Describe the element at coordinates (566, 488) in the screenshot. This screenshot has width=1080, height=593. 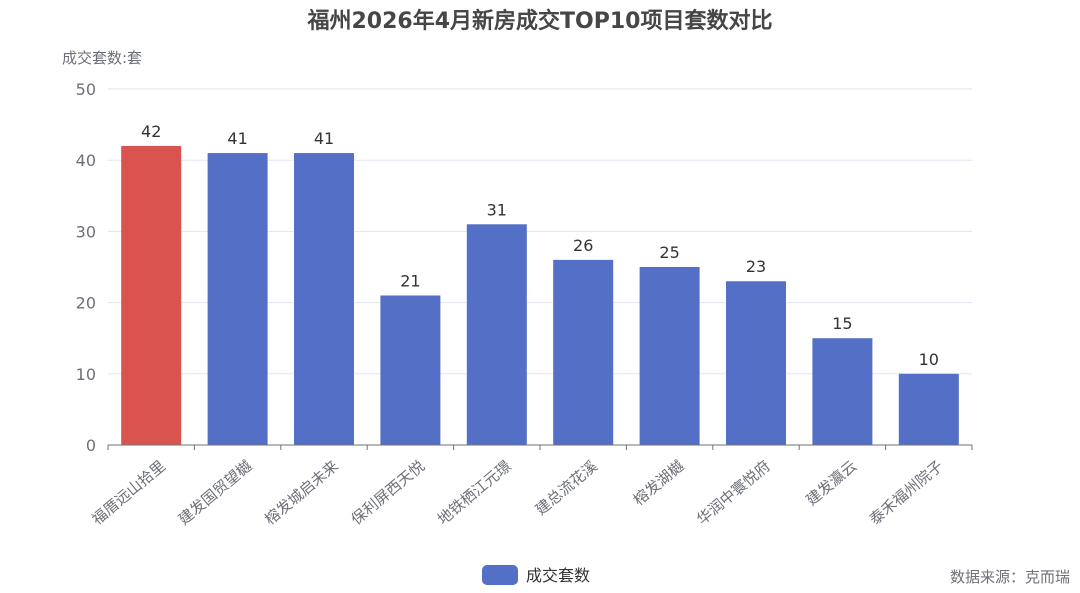
I see `x-tick-label: 建总流花溪` at that location.